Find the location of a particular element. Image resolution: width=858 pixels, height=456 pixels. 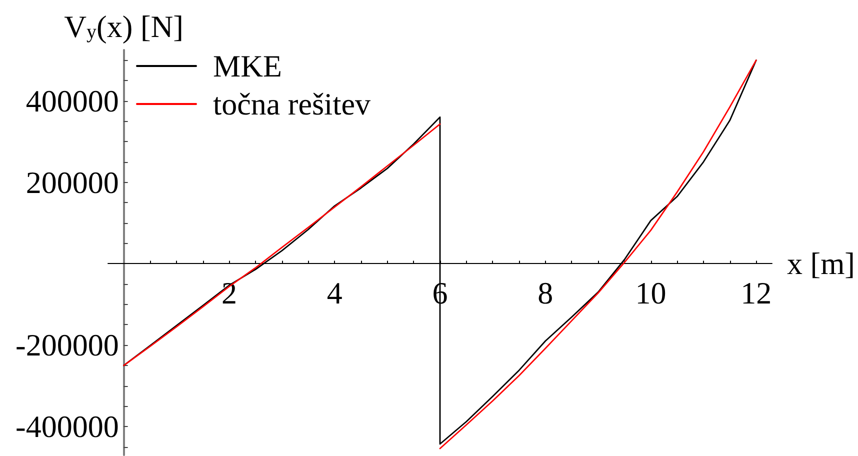

x-tick-label: 10 is located at coordinates (650, 293).